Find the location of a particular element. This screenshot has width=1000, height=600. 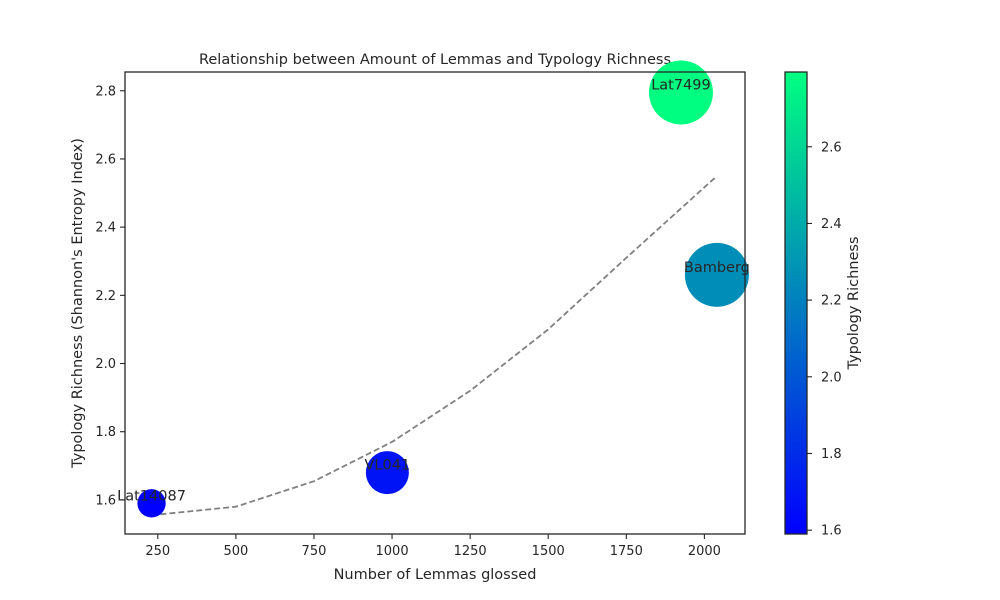

x-tick-label: 1250 is located at coordinates (470, 551).